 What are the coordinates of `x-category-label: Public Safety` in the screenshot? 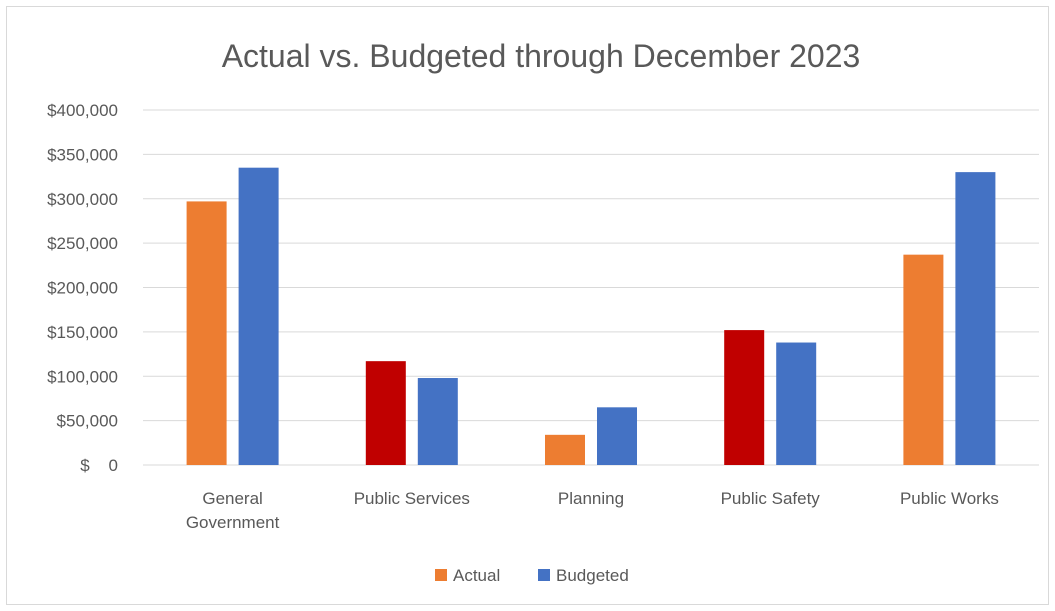 It's located at (771, 498).